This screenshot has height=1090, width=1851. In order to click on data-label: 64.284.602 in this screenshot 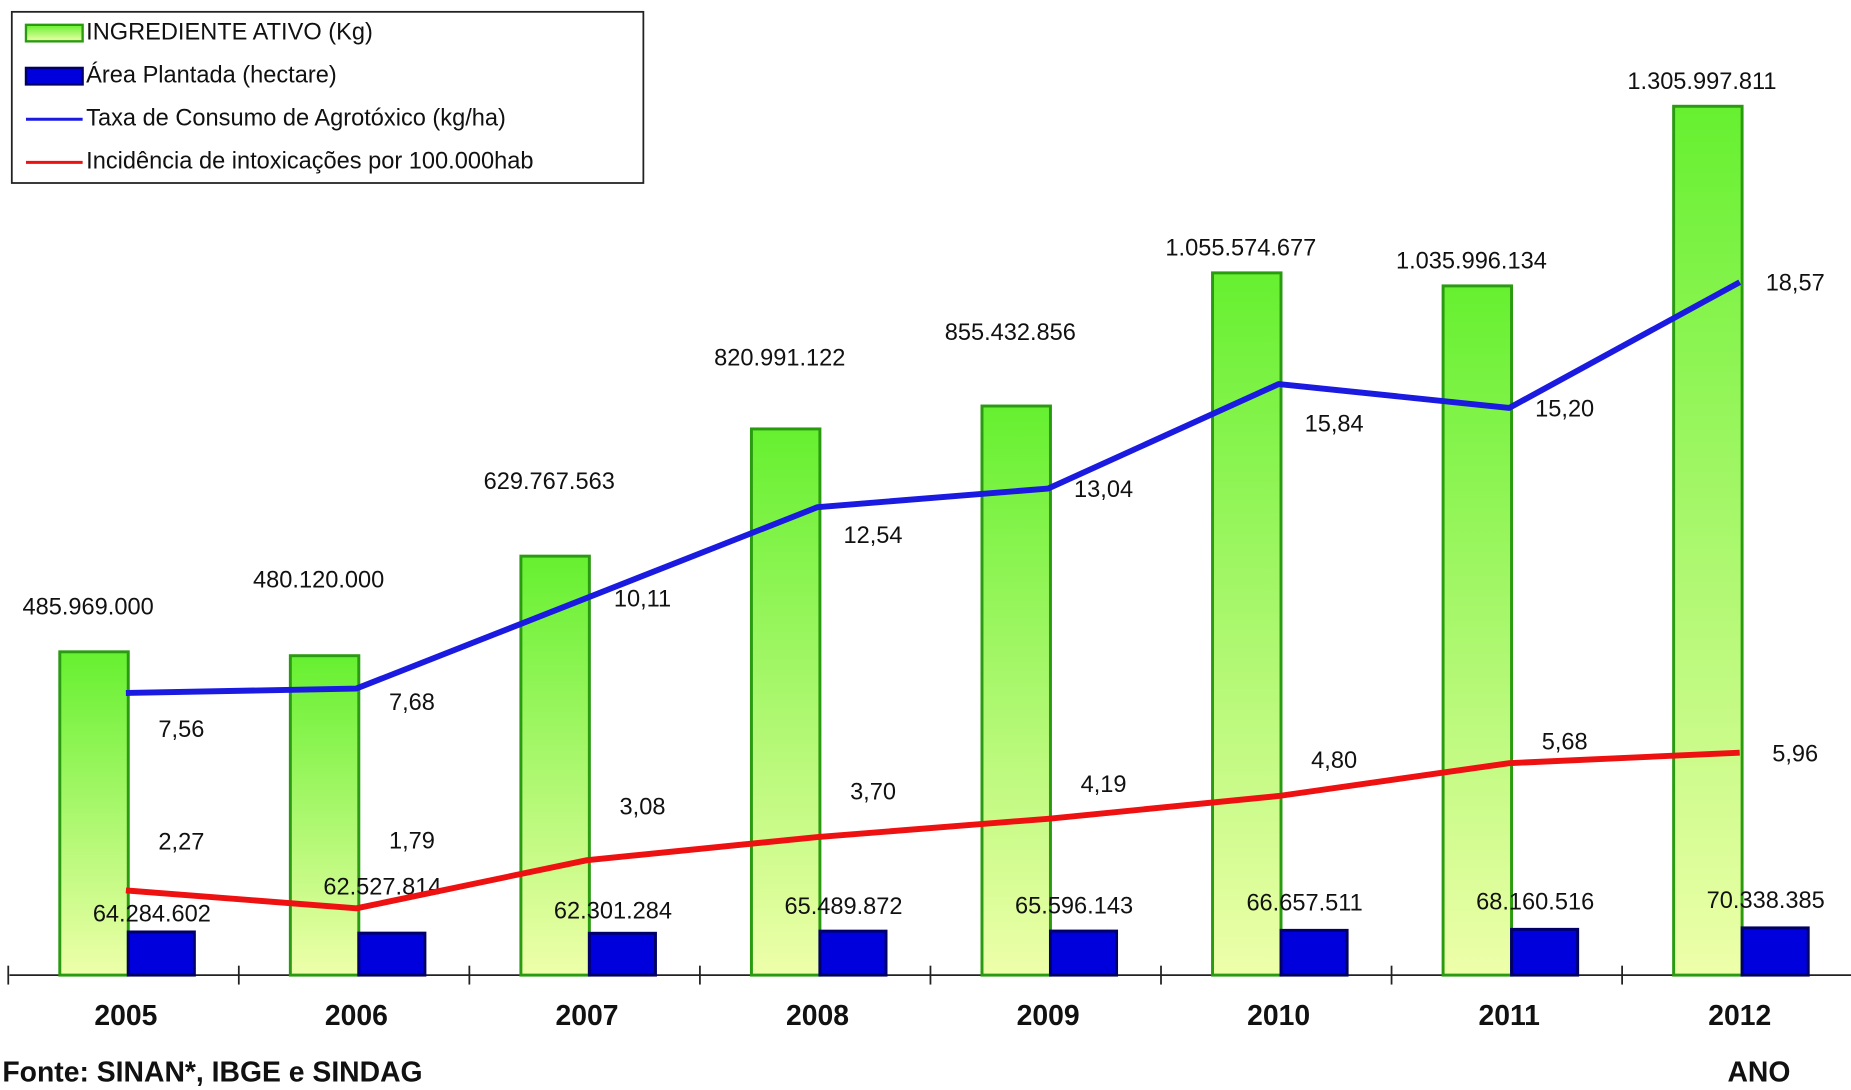, I will do `click(152, 915)`.